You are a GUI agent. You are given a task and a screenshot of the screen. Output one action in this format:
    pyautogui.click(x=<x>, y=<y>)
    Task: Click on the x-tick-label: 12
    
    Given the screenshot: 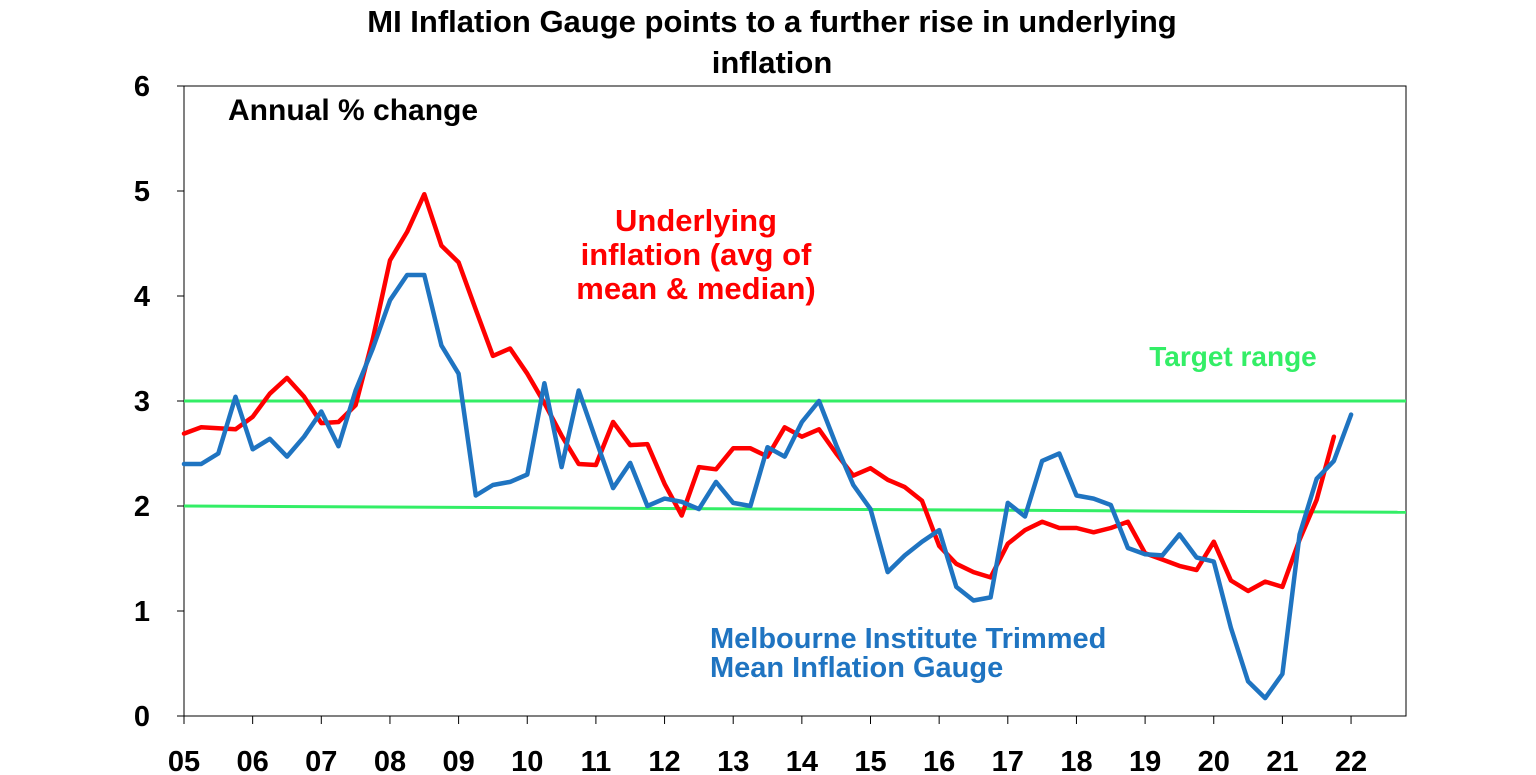 What is the action you would take?
    pyautogui.click(x=664, y=760)
    